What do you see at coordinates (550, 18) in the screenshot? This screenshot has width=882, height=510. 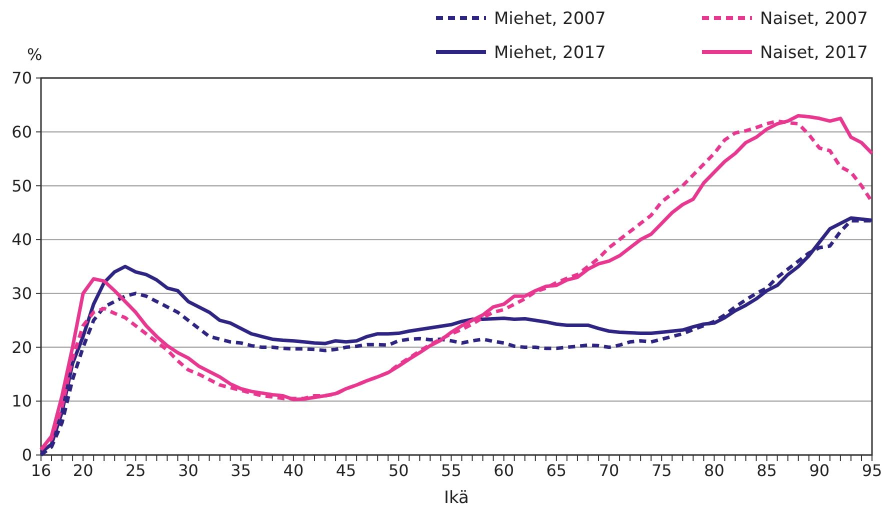 I see `legend-label: Miehet, 2007` at bounding box center [550, 18].